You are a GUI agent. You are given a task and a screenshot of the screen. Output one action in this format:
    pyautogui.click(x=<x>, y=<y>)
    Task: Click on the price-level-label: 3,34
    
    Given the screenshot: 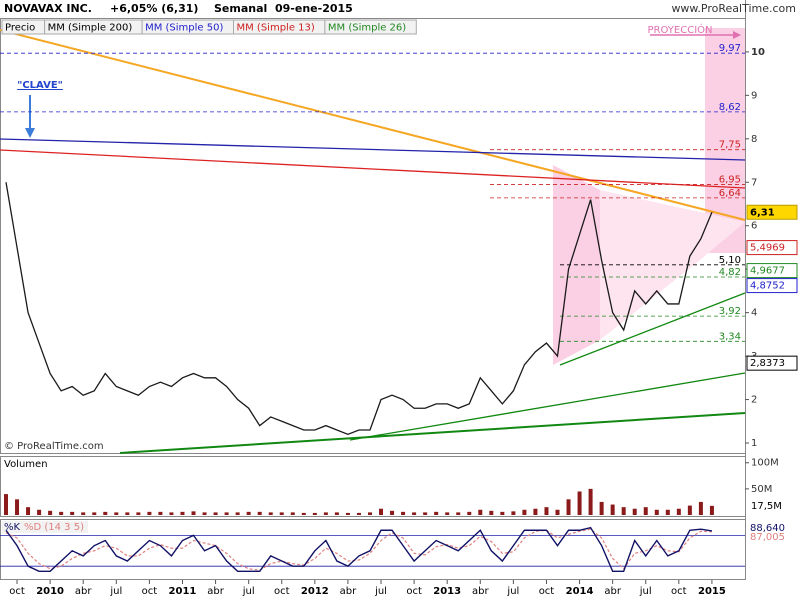 What is the action you would take?
    pyautogui.click(x=730, y=336)
    